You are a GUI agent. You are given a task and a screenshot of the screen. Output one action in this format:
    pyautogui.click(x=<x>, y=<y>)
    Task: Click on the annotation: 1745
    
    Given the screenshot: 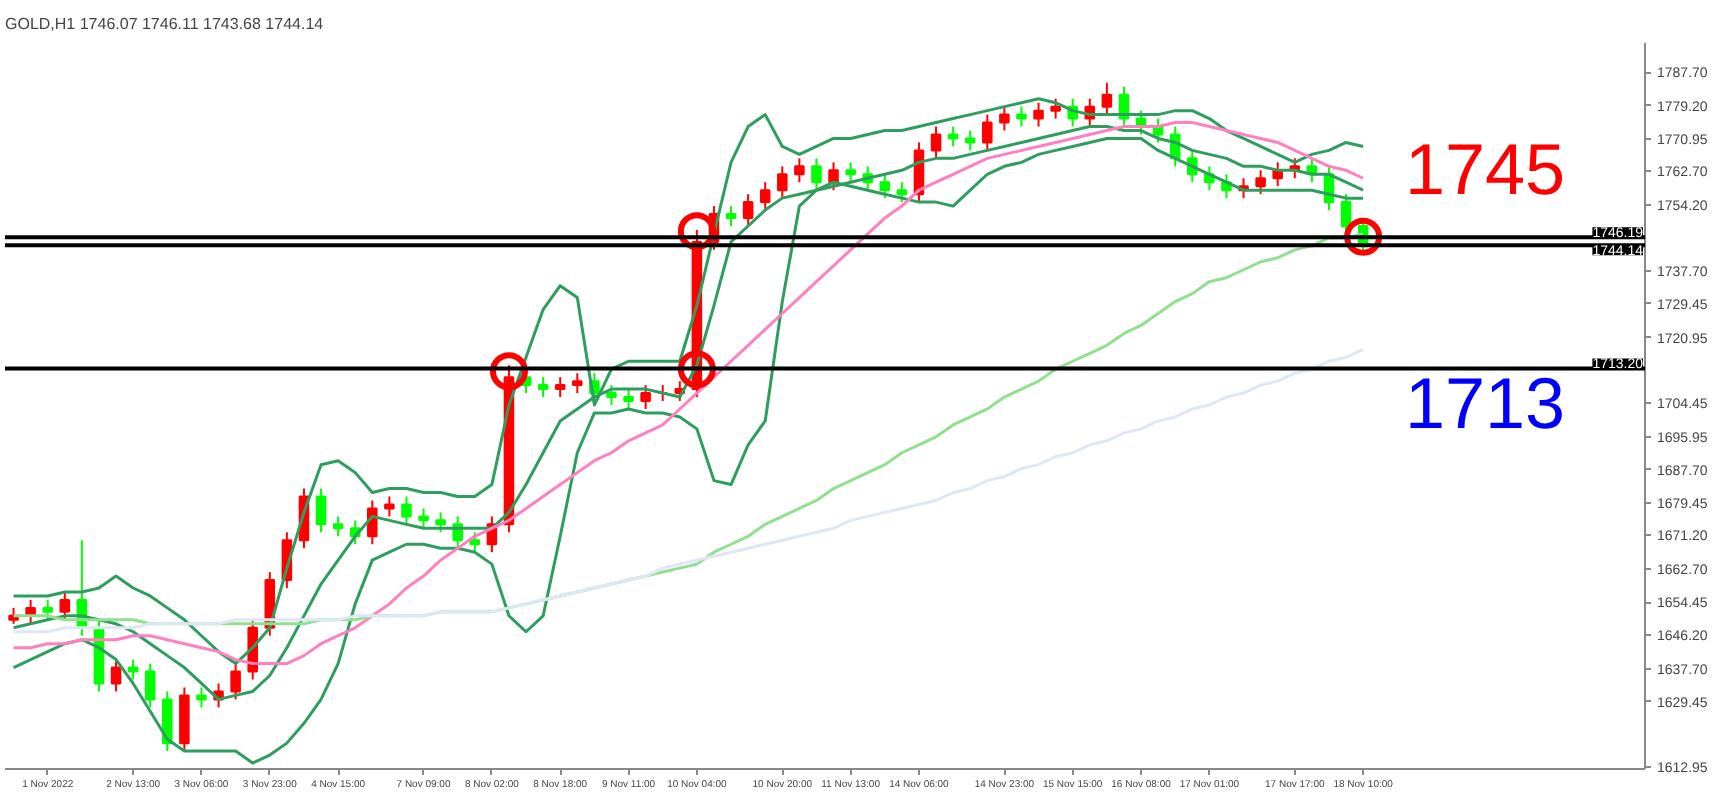 What is the action you would take?
    pyautogui.click(x=1485, y=169)
    